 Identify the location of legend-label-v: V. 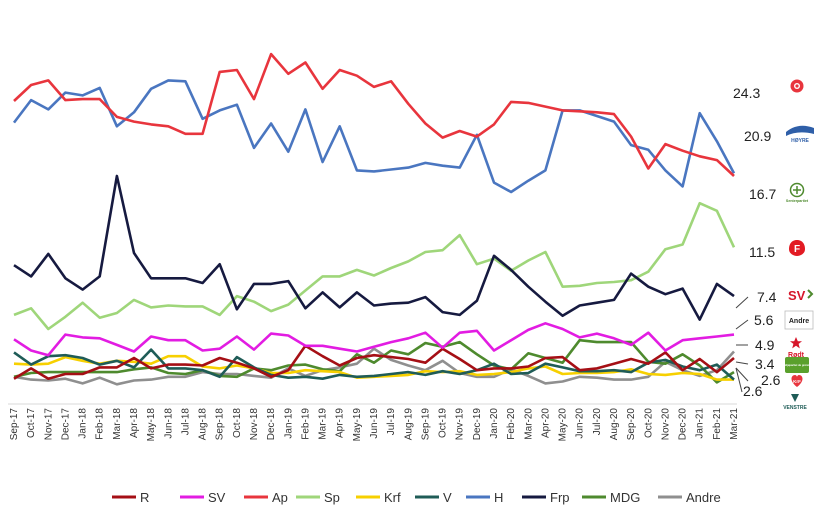
(447, 497).